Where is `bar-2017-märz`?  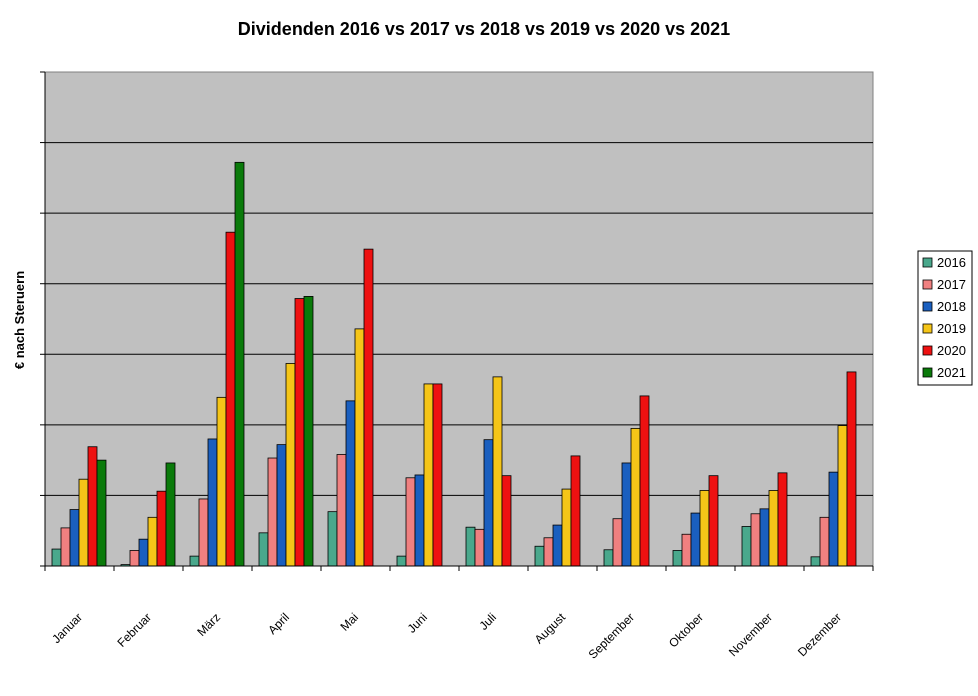 bar-2017-märz is located at coordinates (203, 532).